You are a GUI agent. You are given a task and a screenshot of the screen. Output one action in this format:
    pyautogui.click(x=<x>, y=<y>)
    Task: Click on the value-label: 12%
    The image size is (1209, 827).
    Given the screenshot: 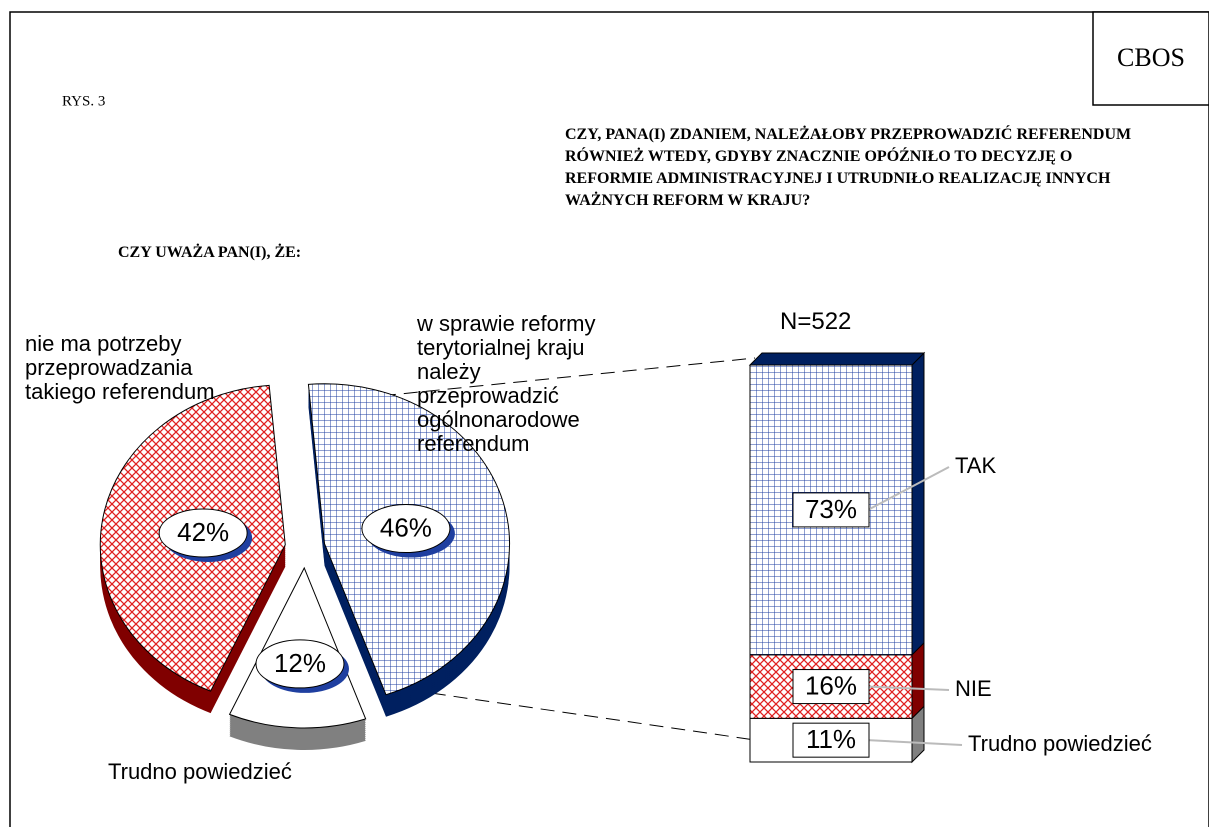 What is the action you would take?
    pyautogui.click(x=300, y=663)
    